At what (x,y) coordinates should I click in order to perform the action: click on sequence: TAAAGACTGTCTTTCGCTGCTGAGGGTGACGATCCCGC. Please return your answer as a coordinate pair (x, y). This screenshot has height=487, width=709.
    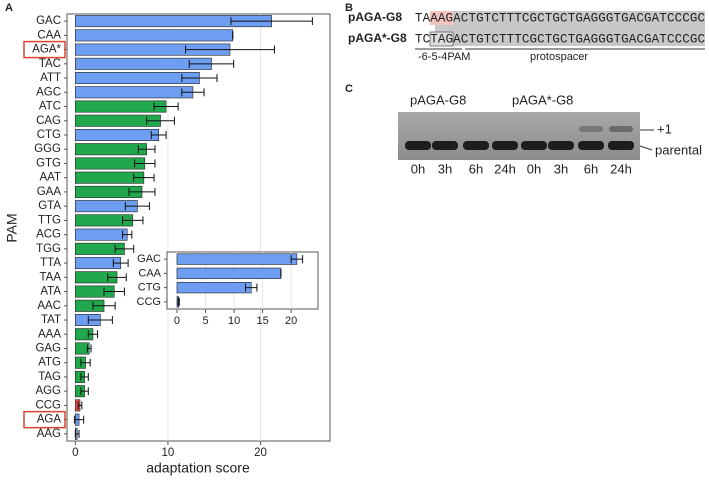
    Looking at the image, I should click on (560, 18).